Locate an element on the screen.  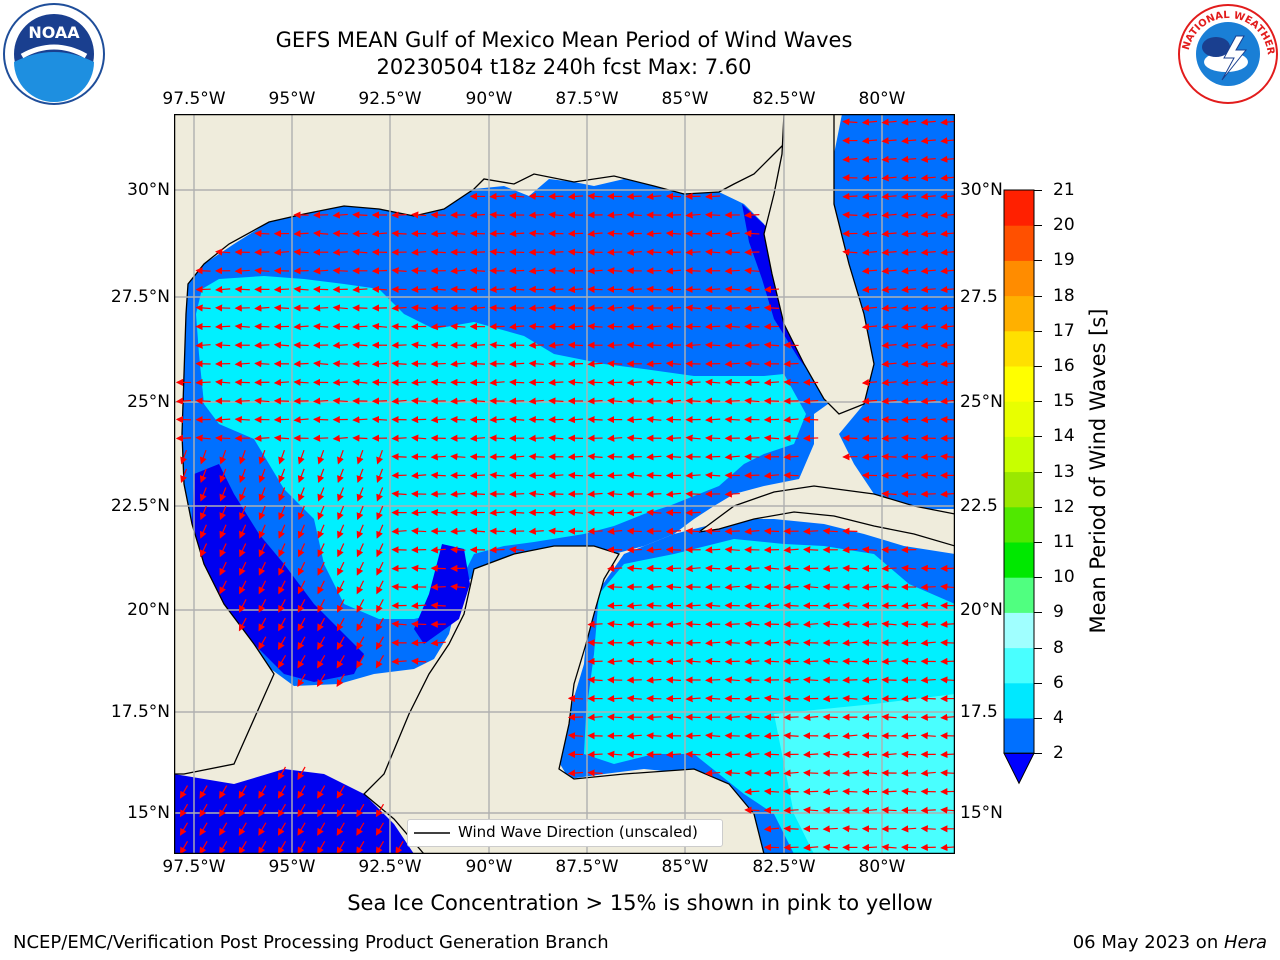
lon-label-top: 97.5°W is located at coordinates (194, 99).